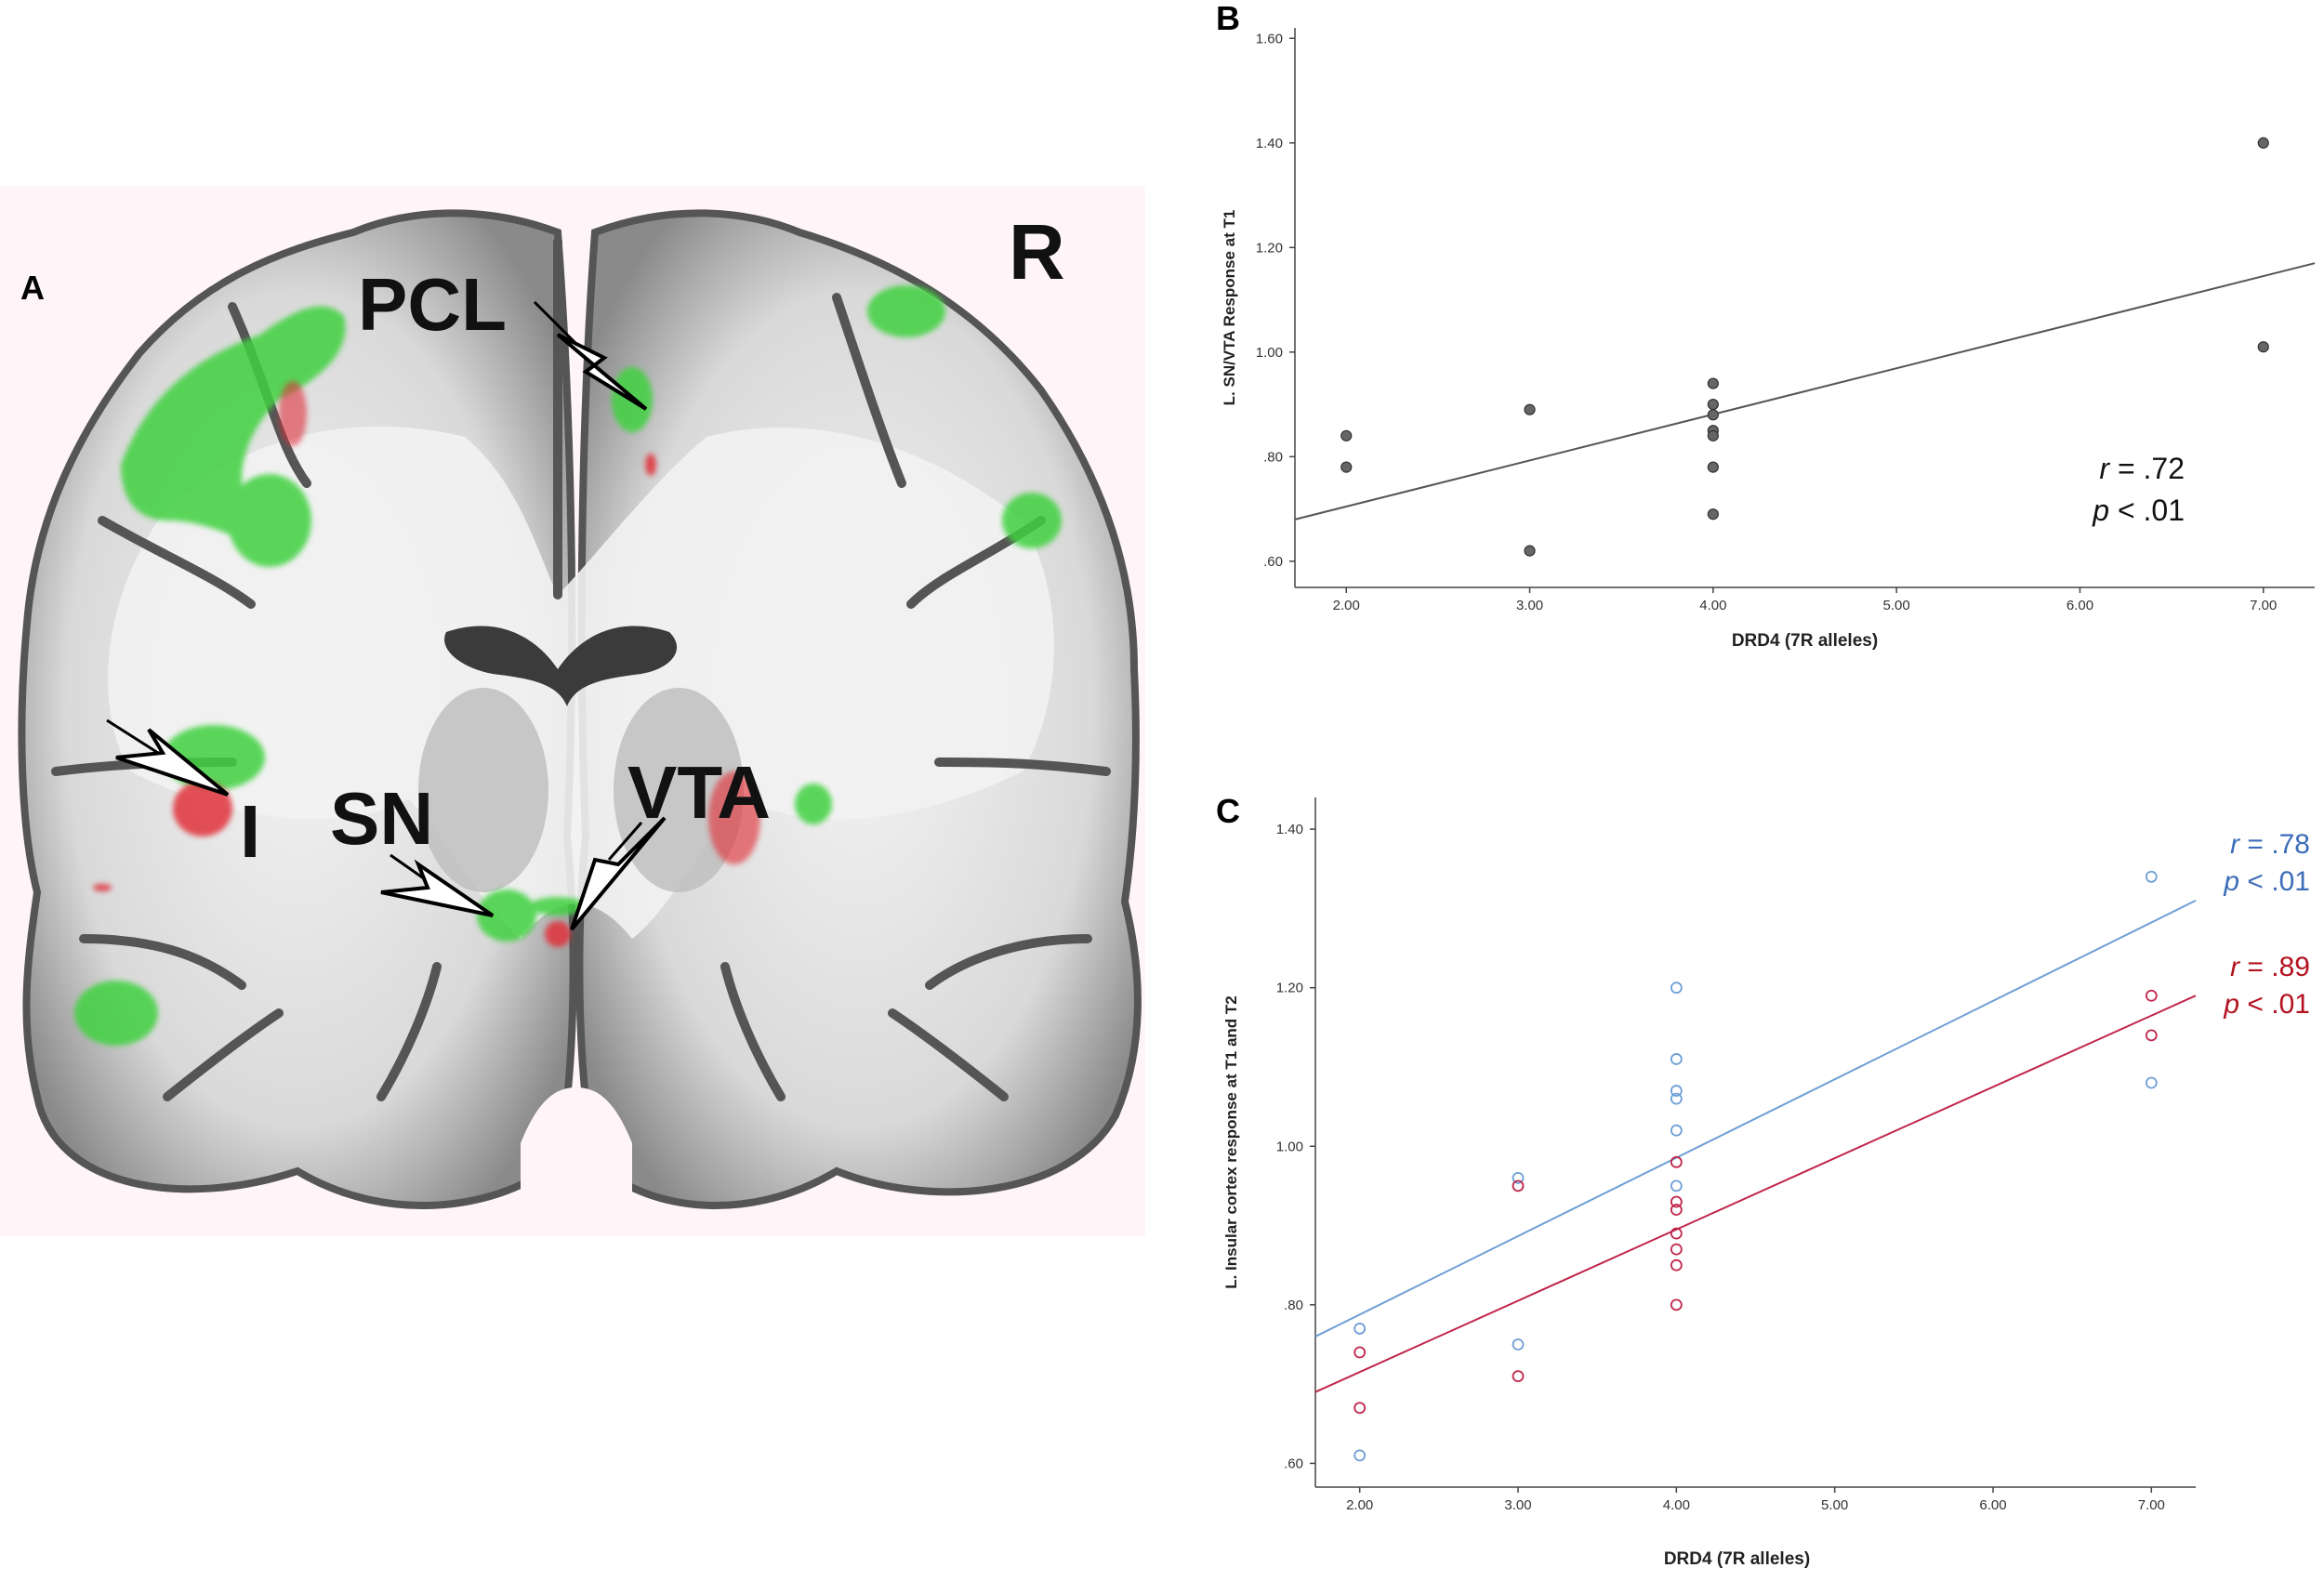 The height and width of the screenshot is (1581, 2324). What do you see at coordinates (2142, 468) in the screenshot?
I see `stat-r: r = .72` at bounding box center [2142, 468].